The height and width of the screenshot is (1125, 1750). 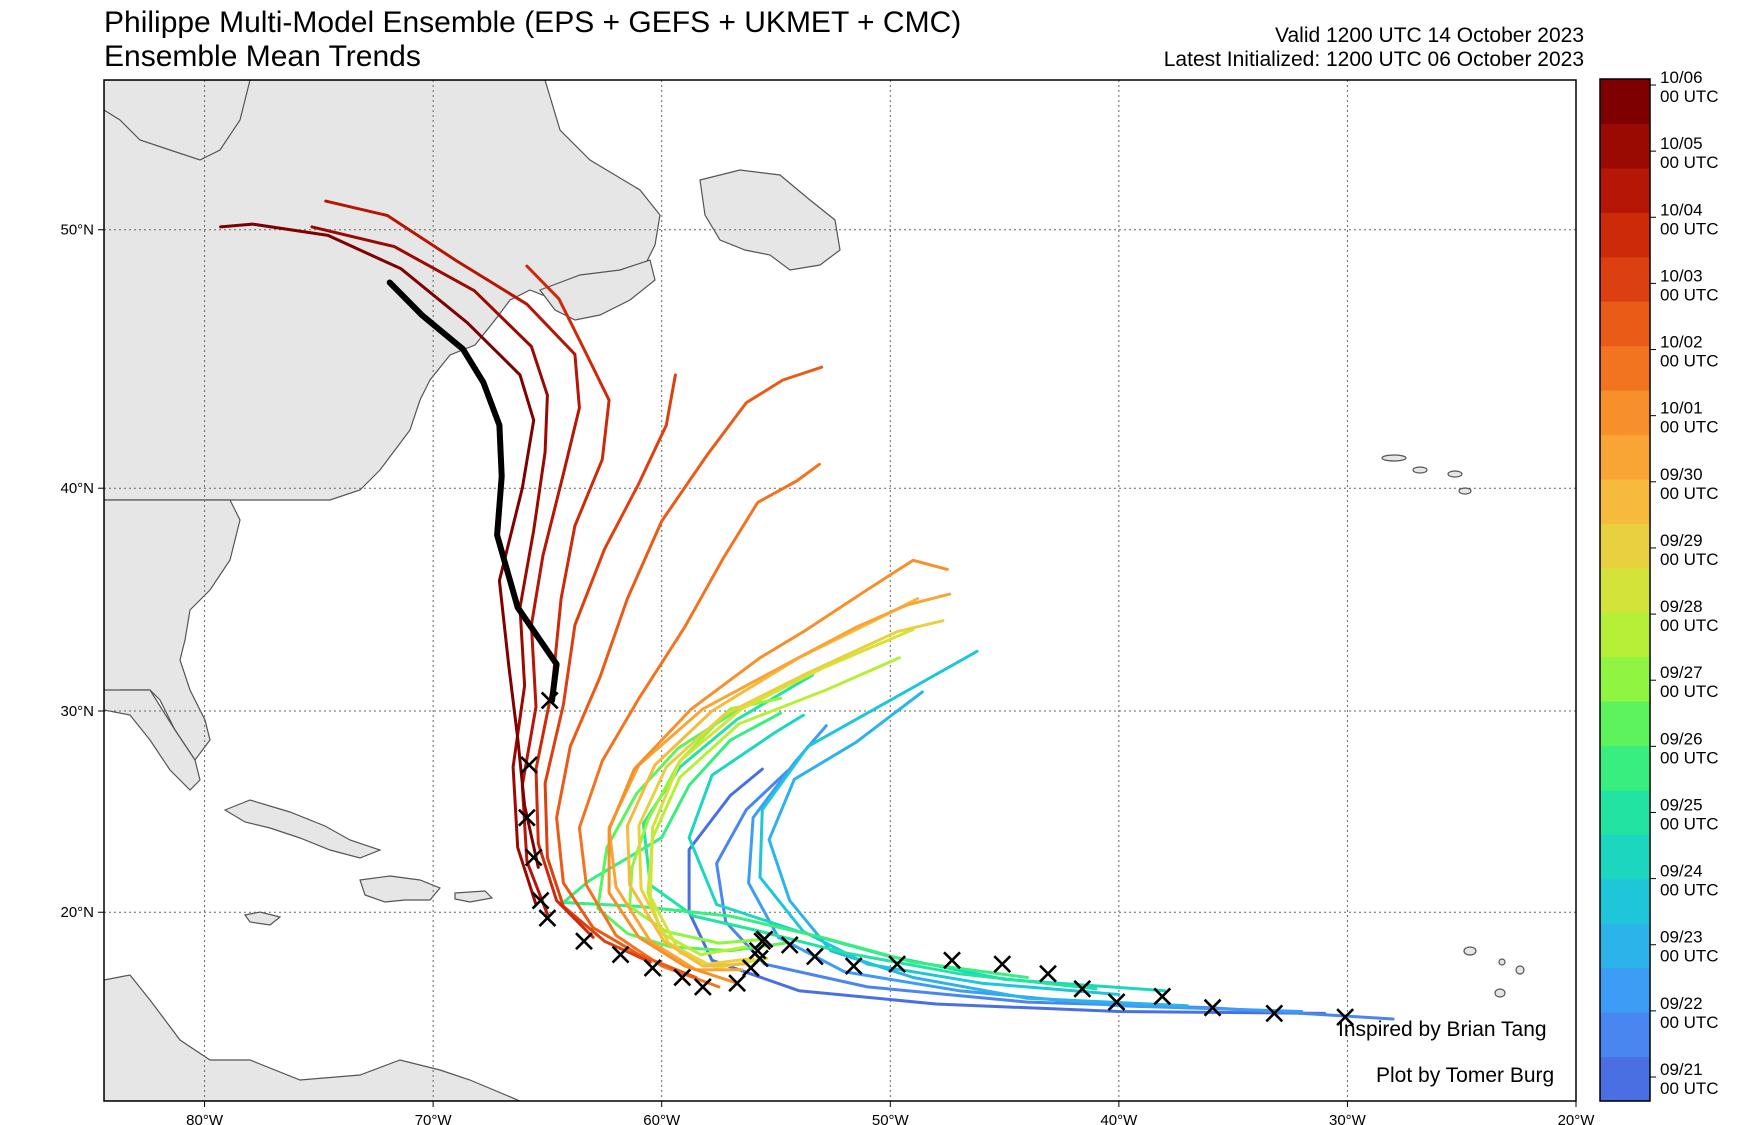 I want to click on greenland-land, so click(x=177, y=120).